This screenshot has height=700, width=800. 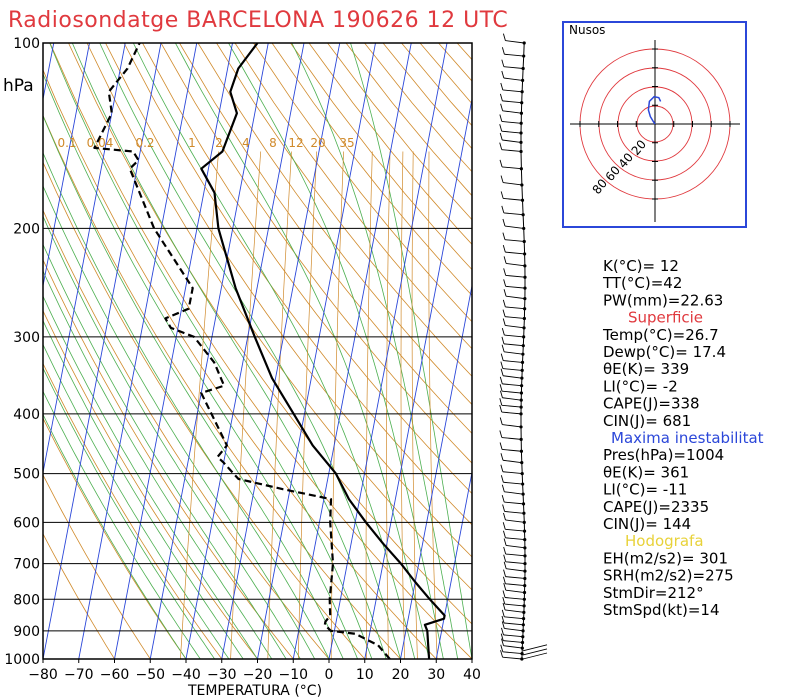 What do you see at coordinates (100, 143) in the screenshot?
I see `mixing-ratio-label: 0.04` at bounding box center [100, 143].